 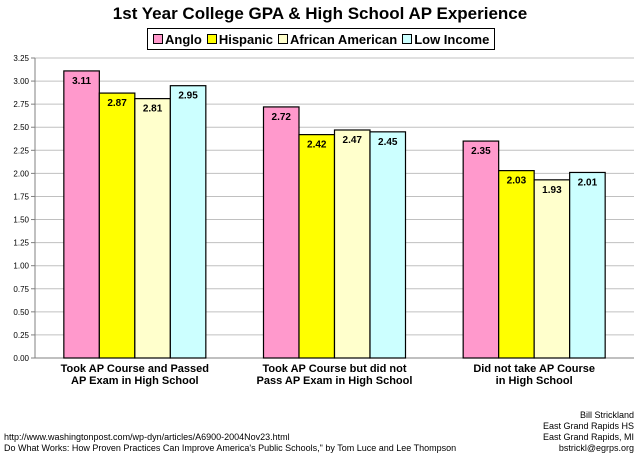 I want to click on data-label: 1.93, so click(x=552, y=190).